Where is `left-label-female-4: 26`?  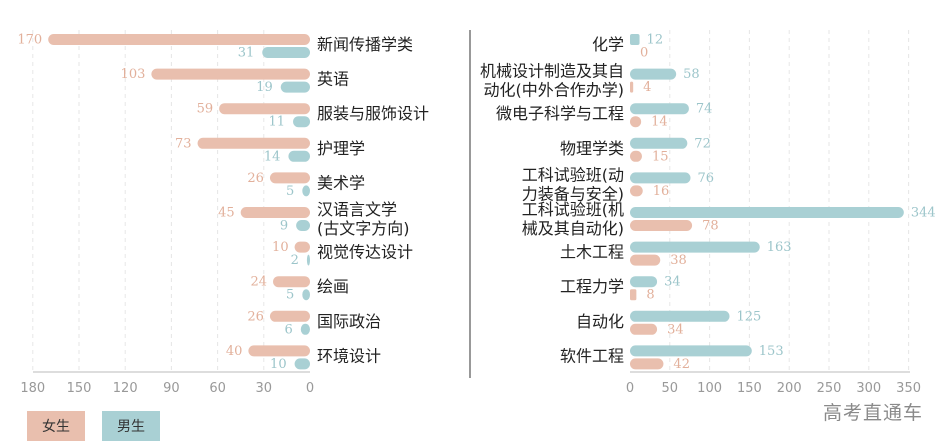 left-label-female-4: 26 is located at coordinates (255, 178).